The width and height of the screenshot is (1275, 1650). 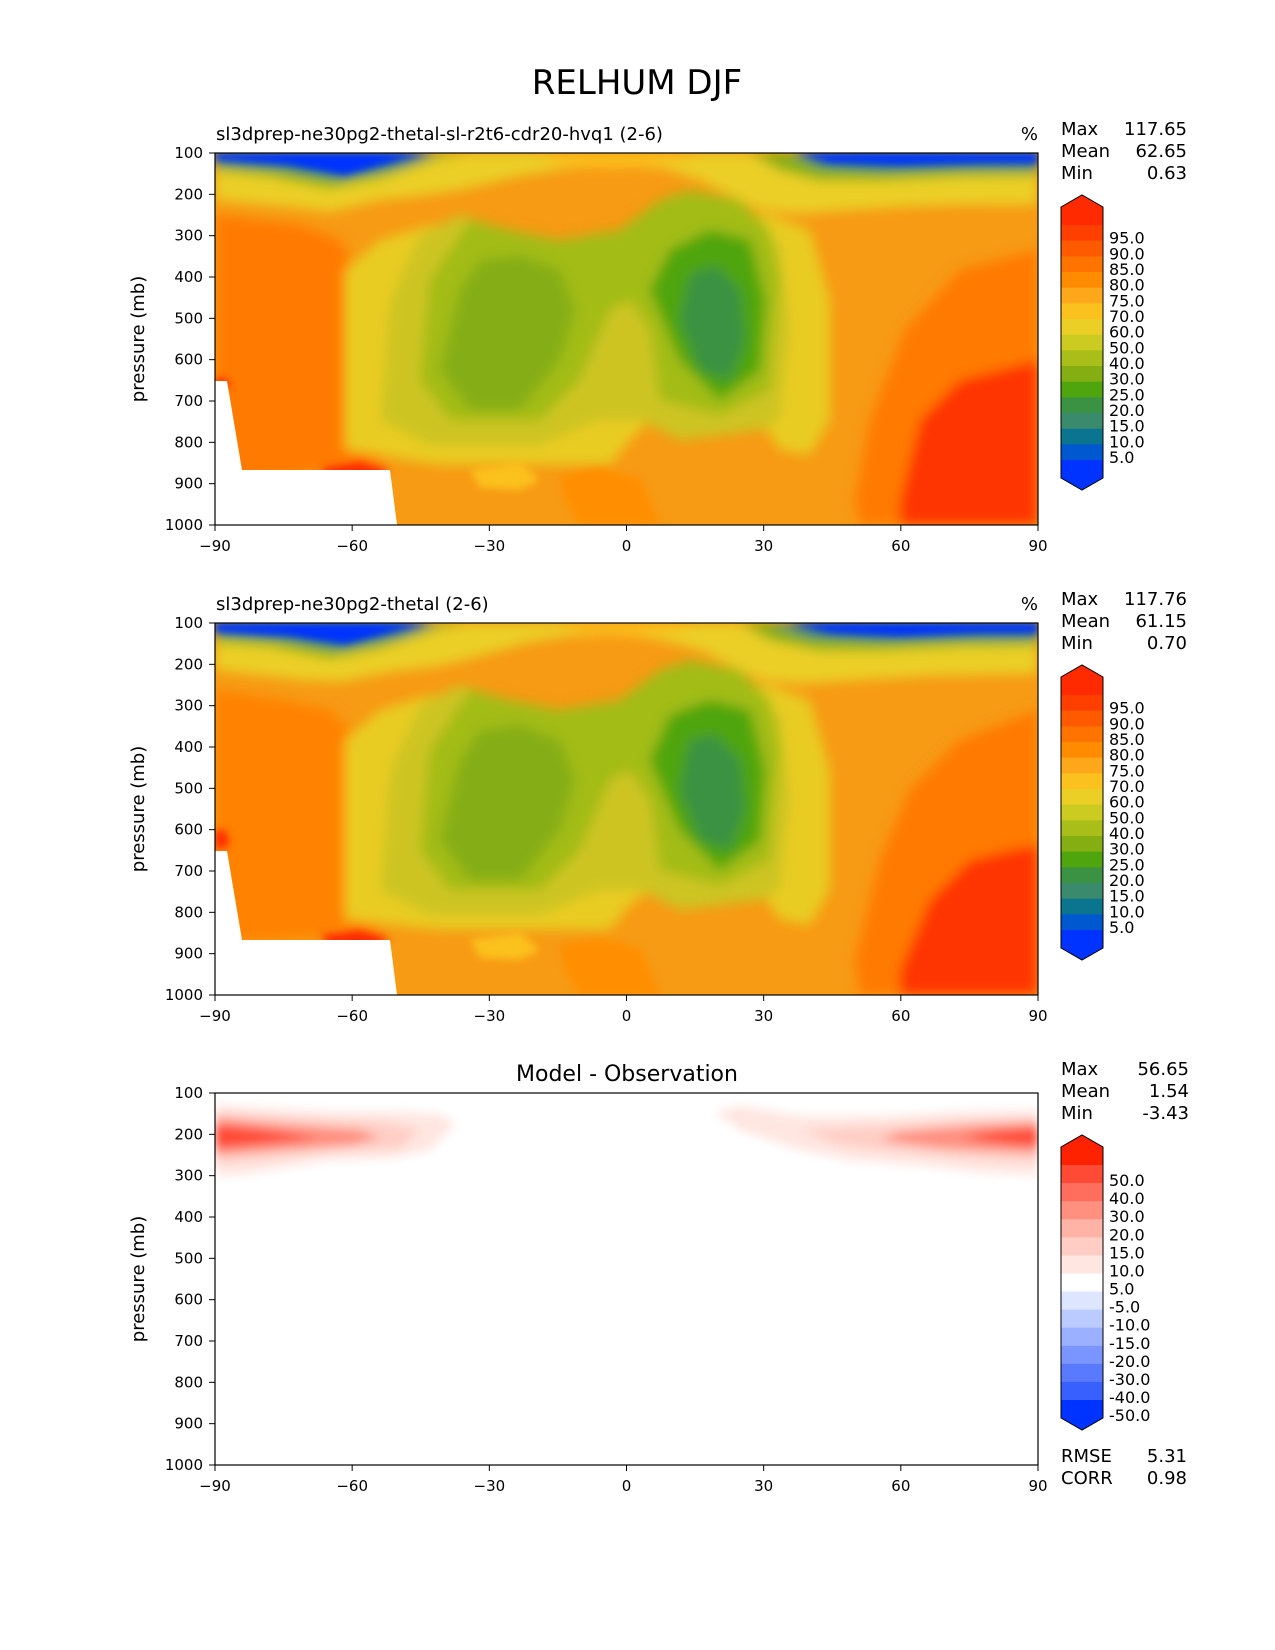 What do you see at coordinates (763, 1486) in the screenshot?
I see `x-tick-label: 30` at bounding box center [763, 1486].